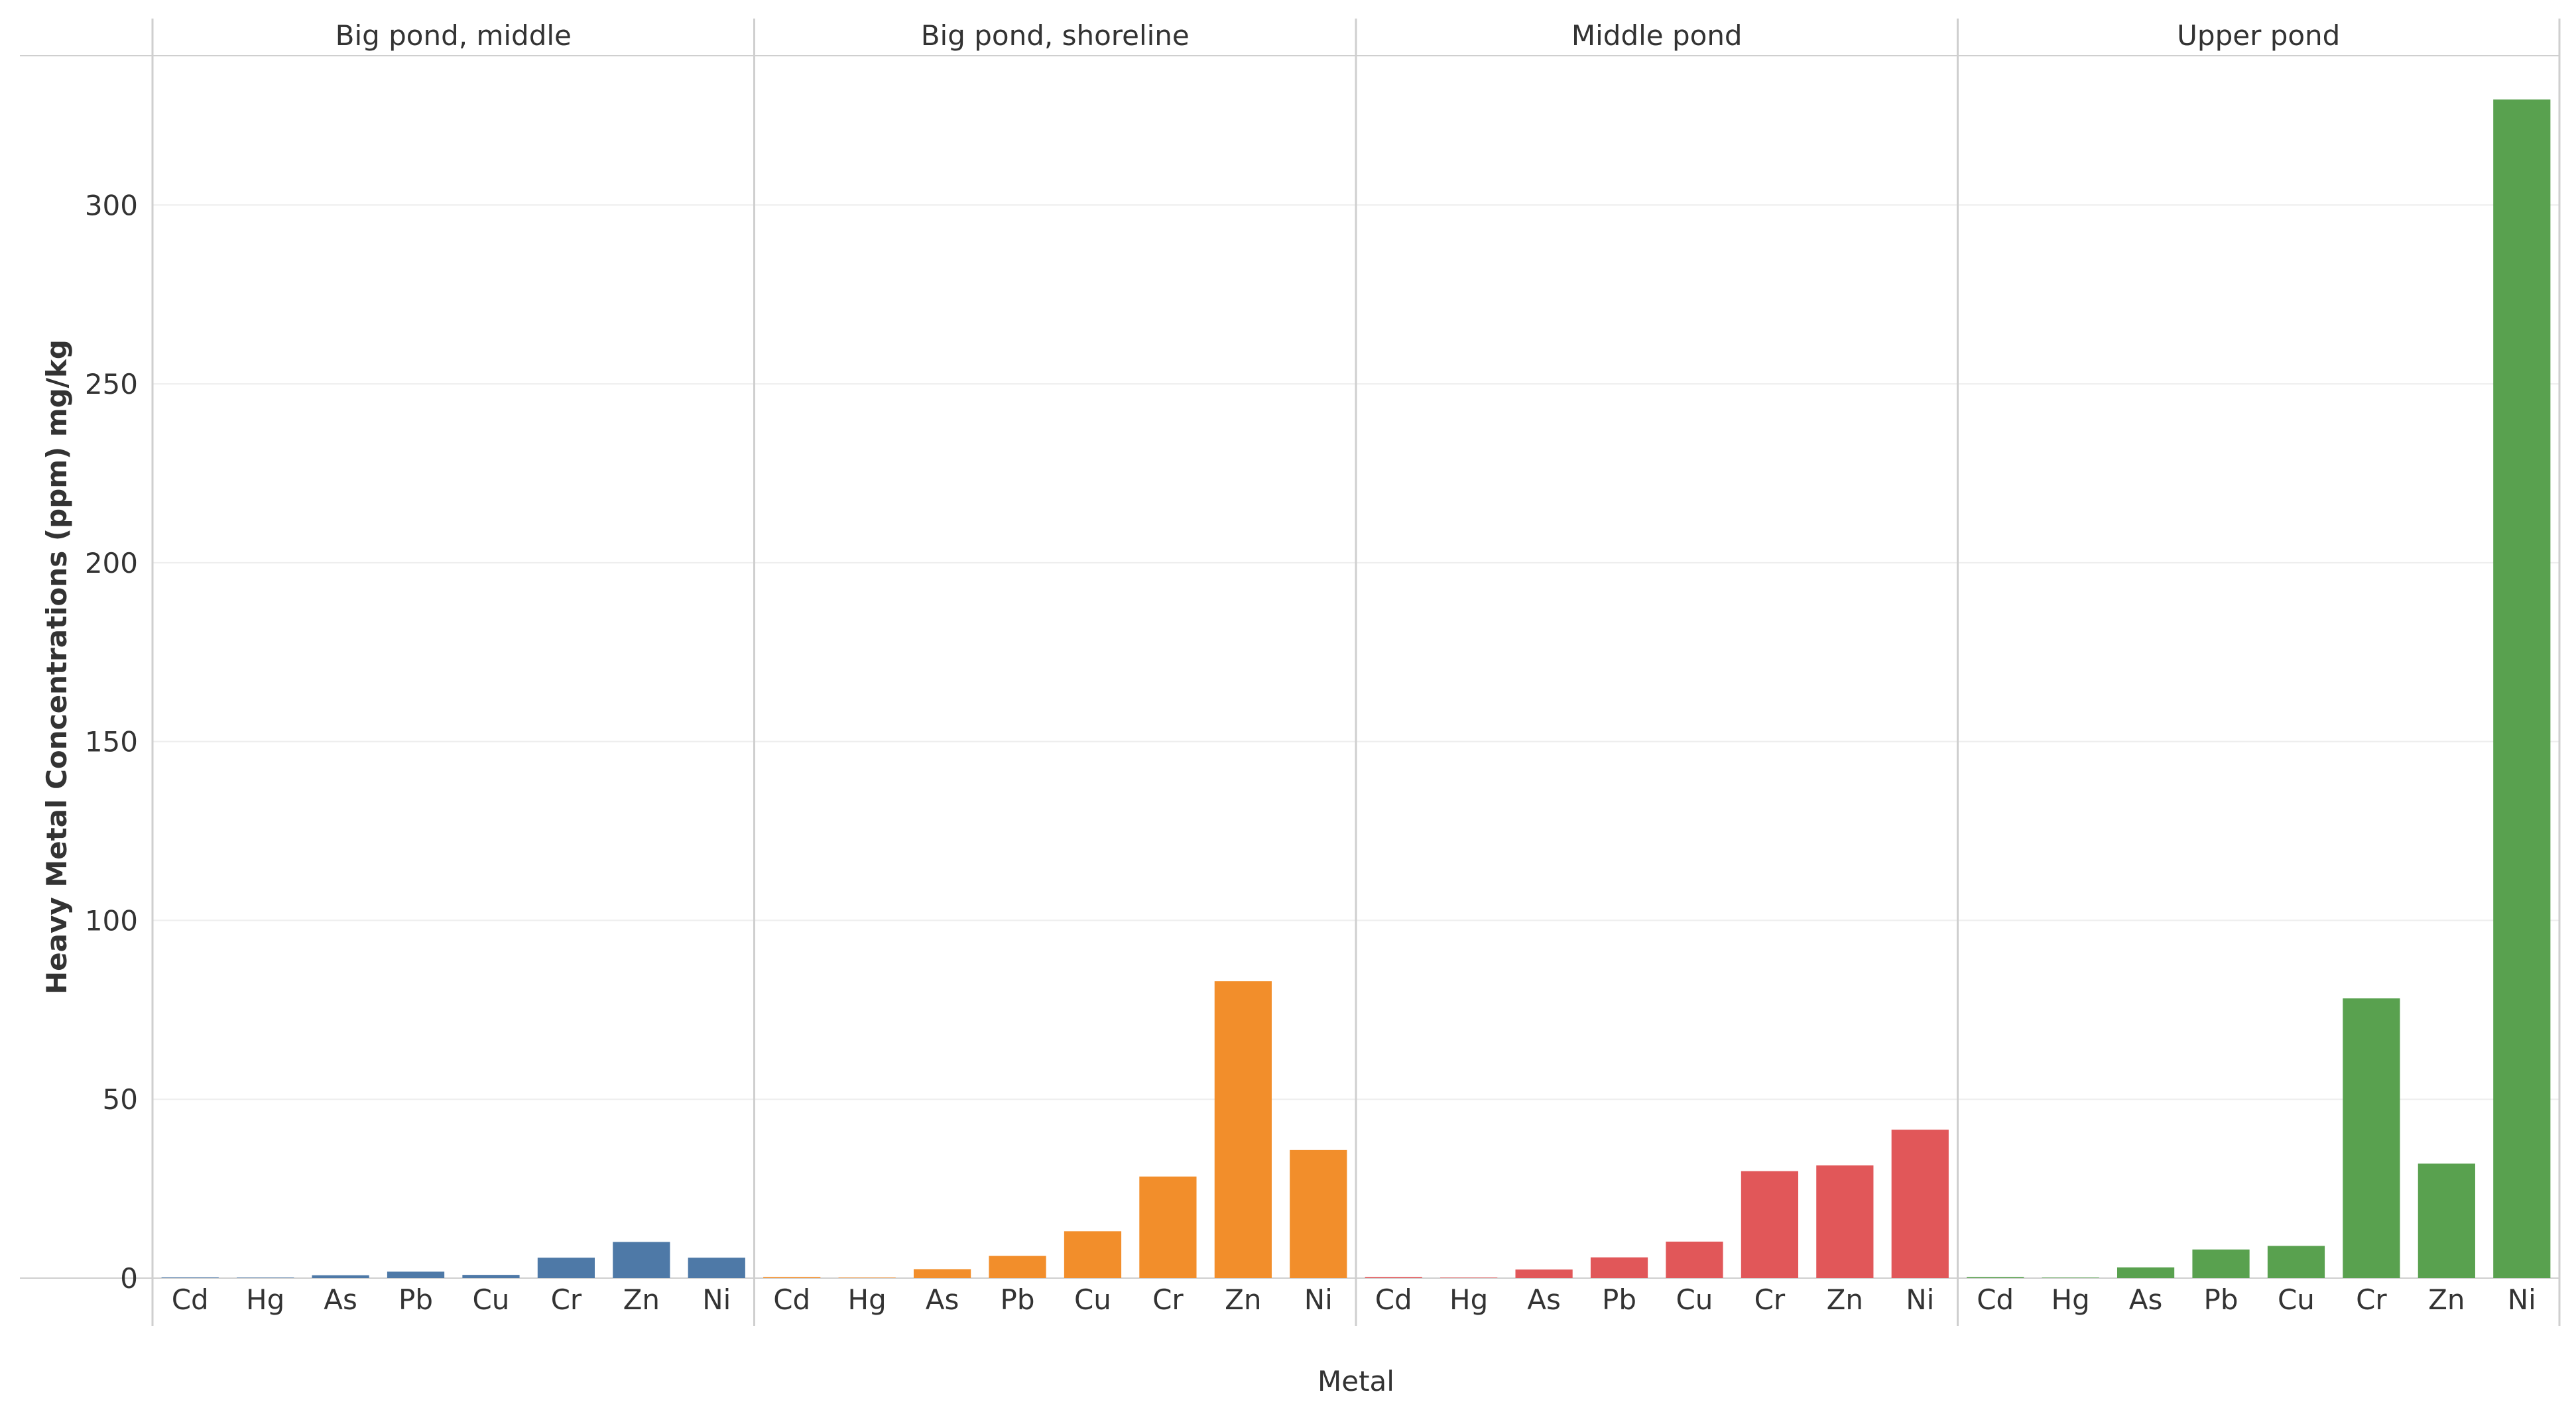 This screenshot has height=1414, width=2576. I want to click on panel-title: Big pond, shoreline, so click(1055, 36).